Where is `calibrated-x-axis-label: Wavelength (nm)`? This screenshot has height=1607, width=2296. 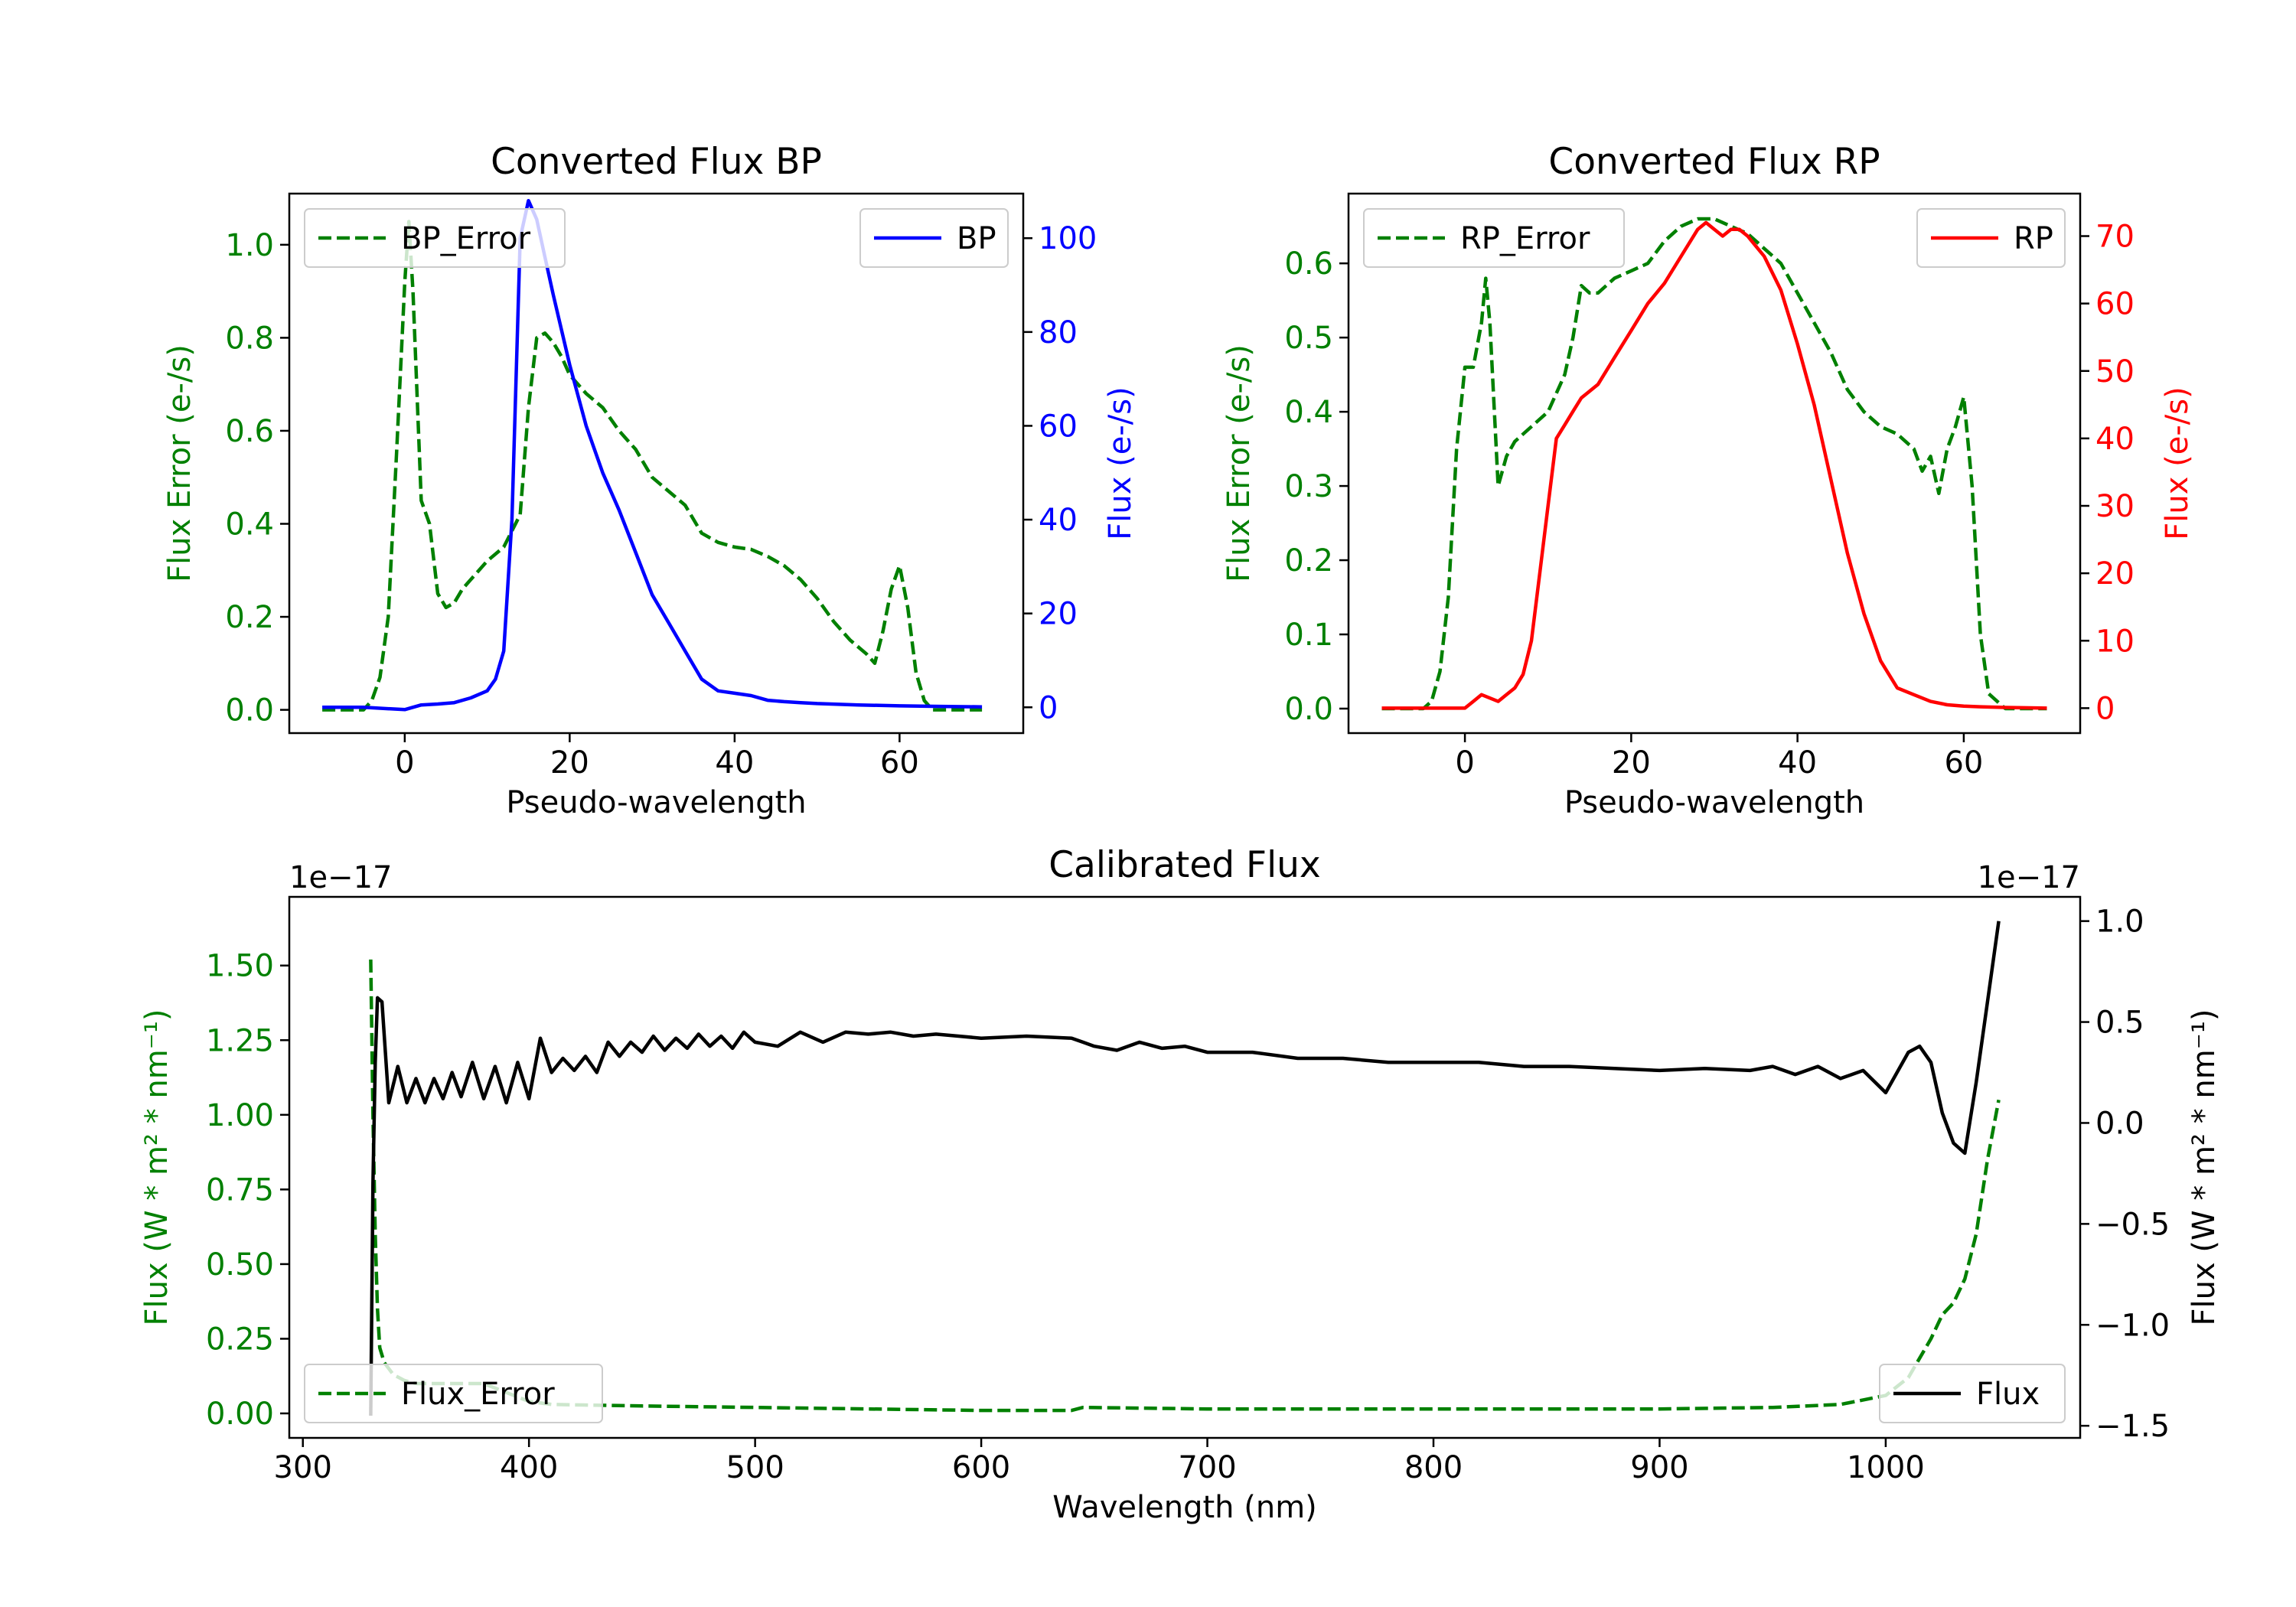 calibrated-x-axis-label: Wavelength (nm) is located at coordinates (1184, 1507).